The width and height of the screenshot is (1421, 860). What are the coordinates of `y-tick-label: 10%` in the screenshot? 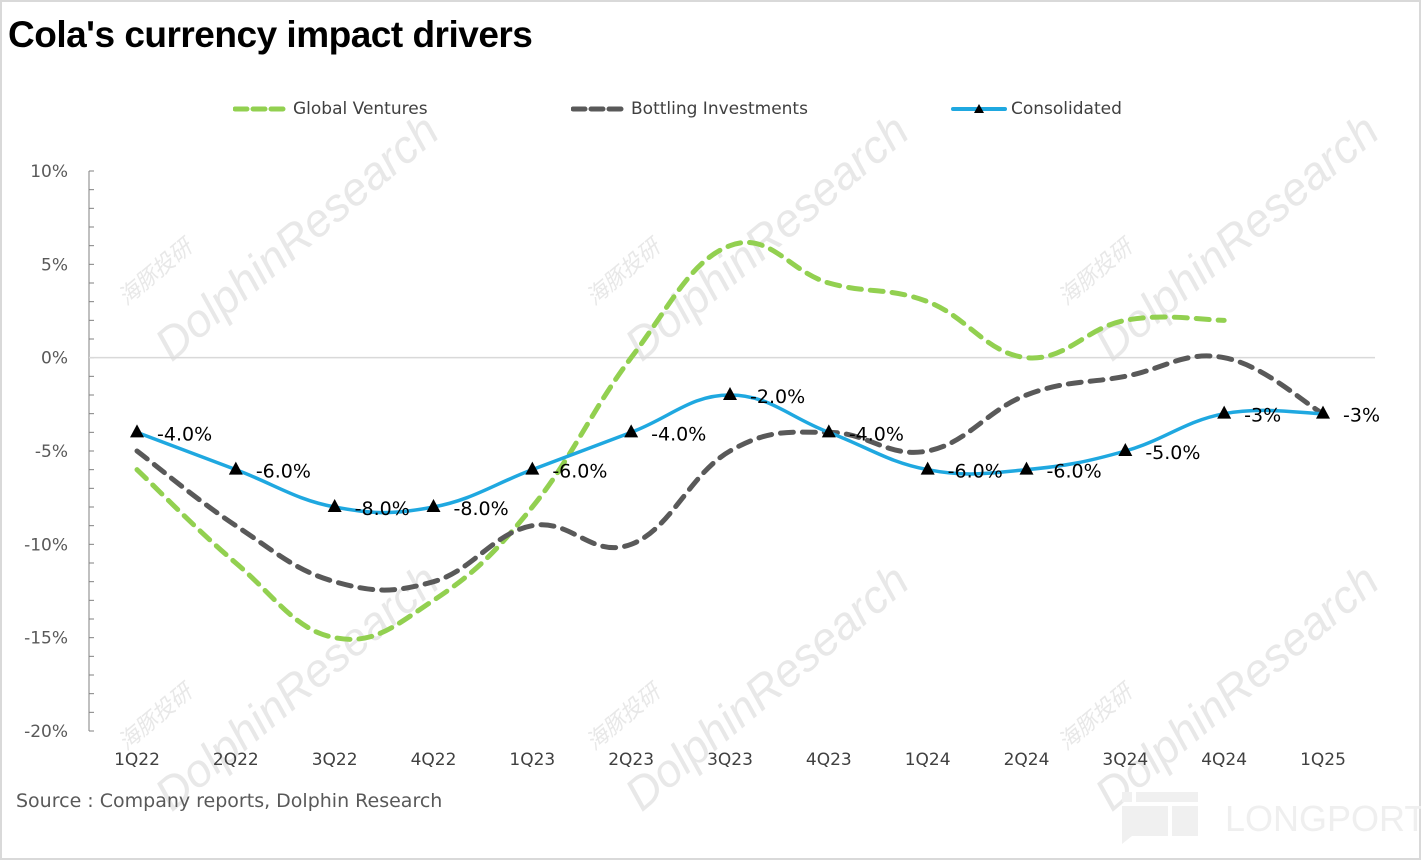 It's located at (49, 172).